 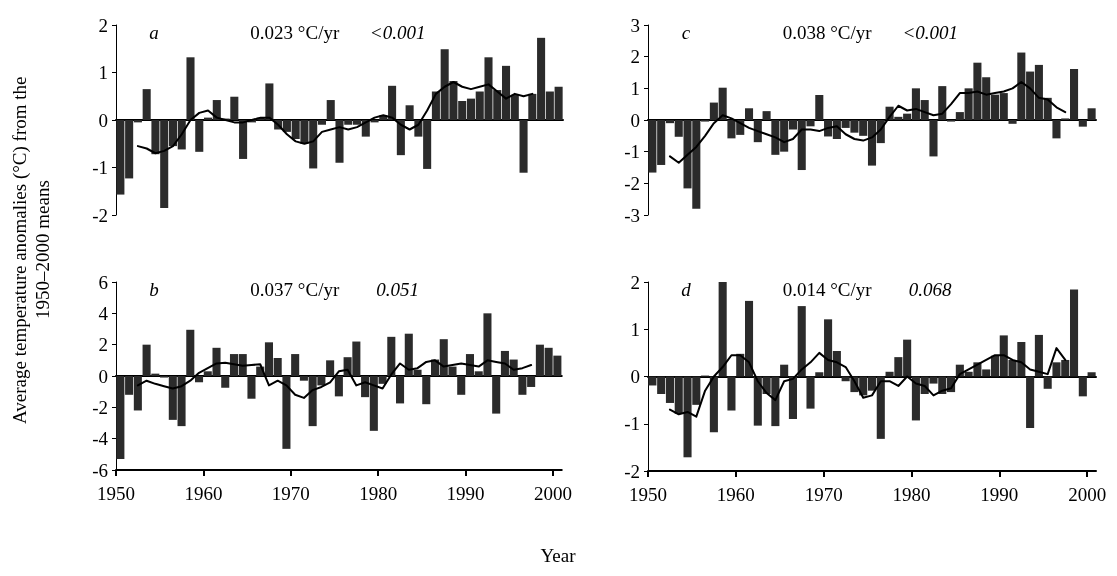 What do you see at coordinates (632, 215) in the screenshot?
I see `y-tick-label: -3` at bounding box center [632, 215].